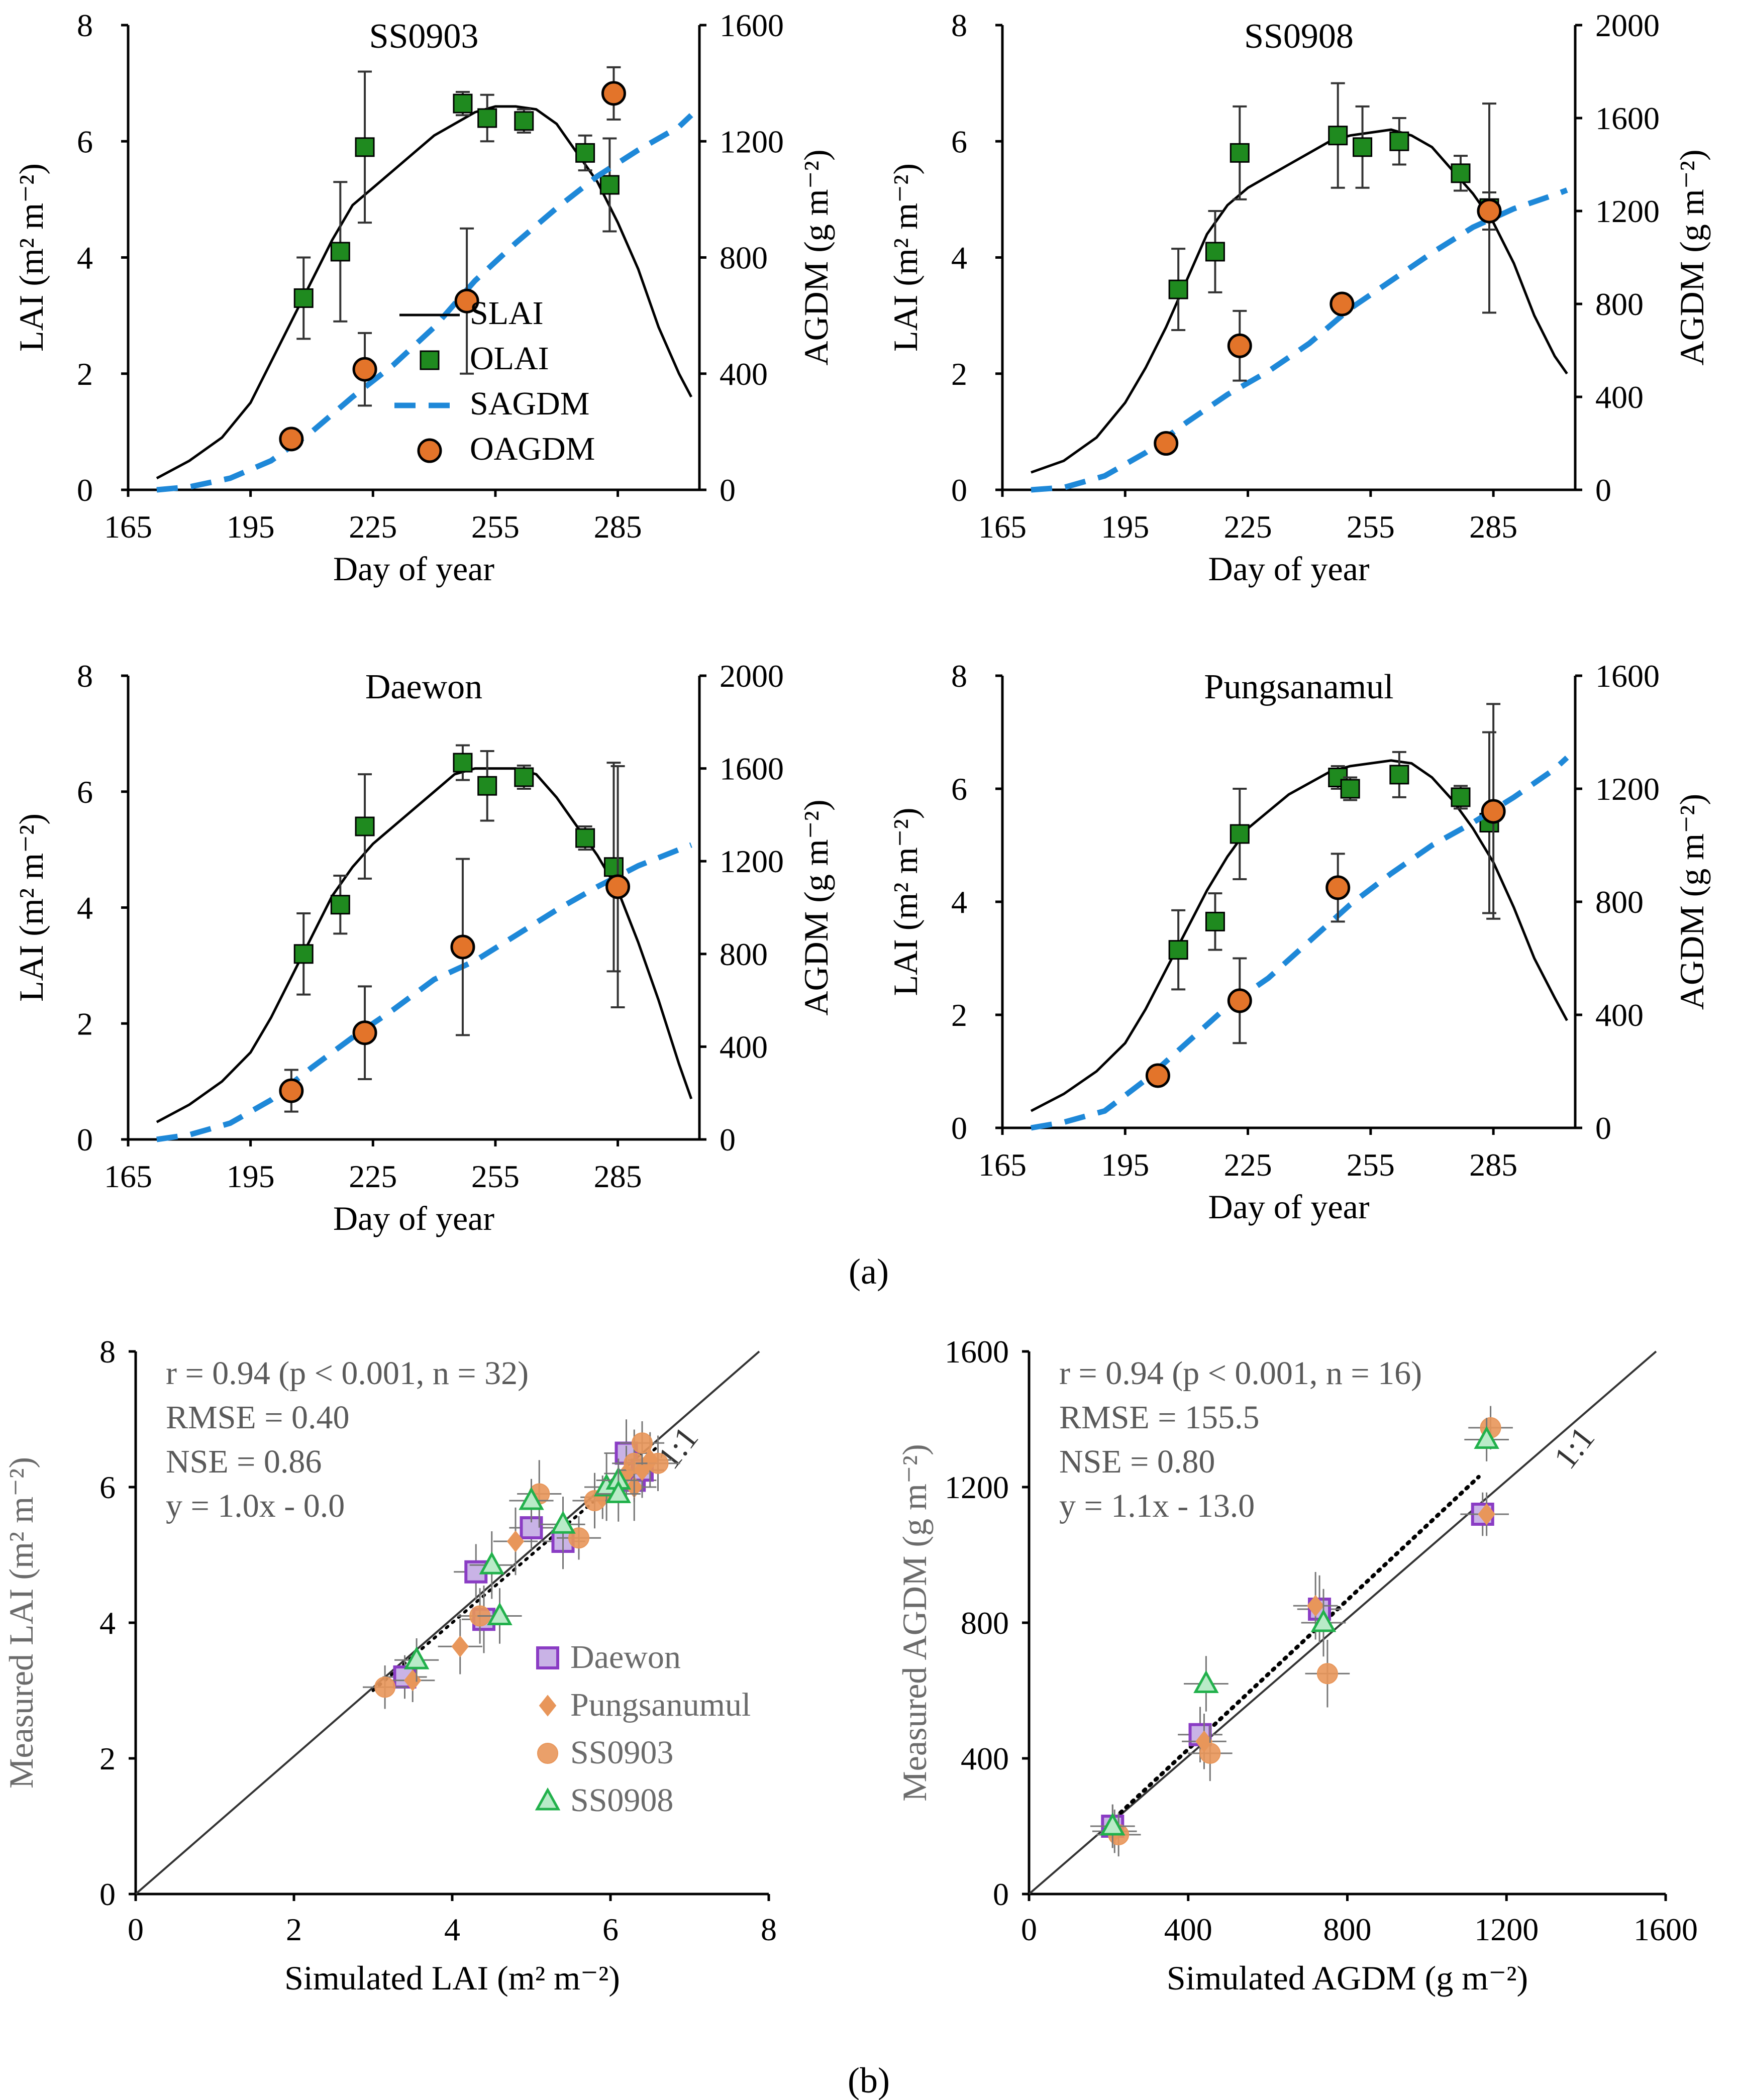  What do you see at coordinates (660, 1705) in the screenshot?
I see `legend-label: Pungsanumul` at bounding box center [660, 1705].